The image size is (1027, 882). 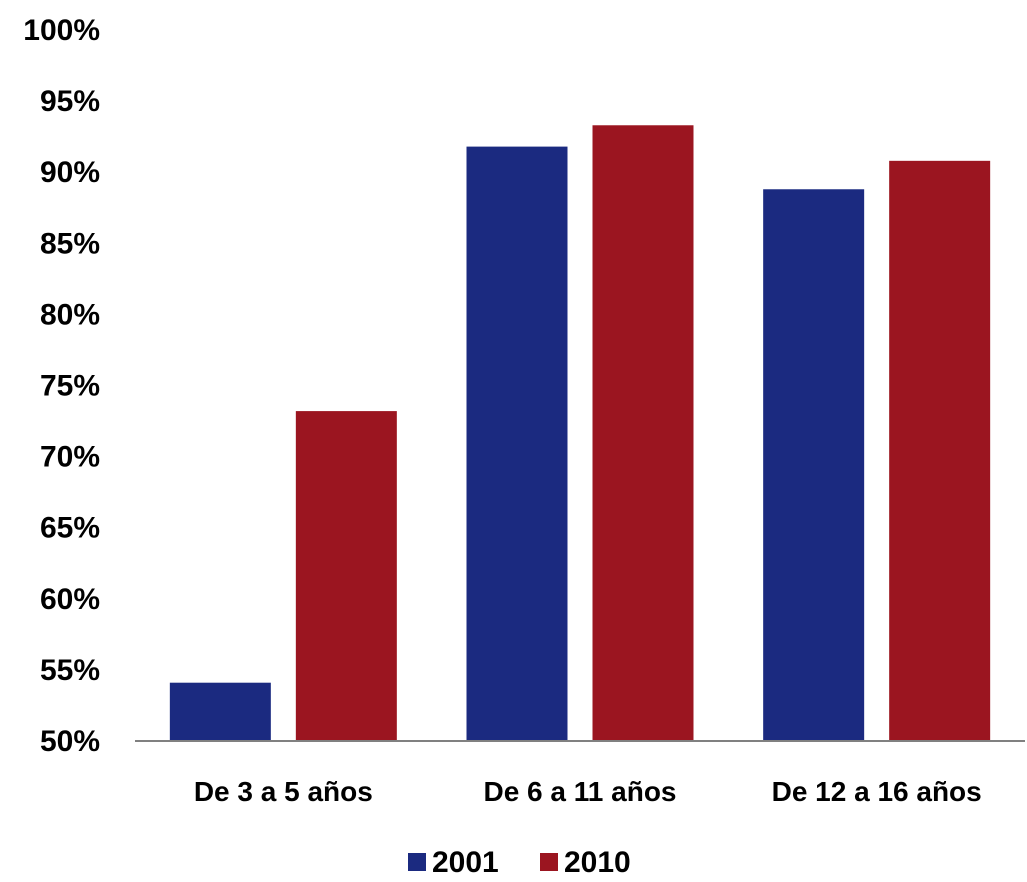 I want to click on y-axis-ticks: 50% 55% 60% 65% 70% 75% 80% 85% 90% 95% 100%, so click(x=61, y=386).